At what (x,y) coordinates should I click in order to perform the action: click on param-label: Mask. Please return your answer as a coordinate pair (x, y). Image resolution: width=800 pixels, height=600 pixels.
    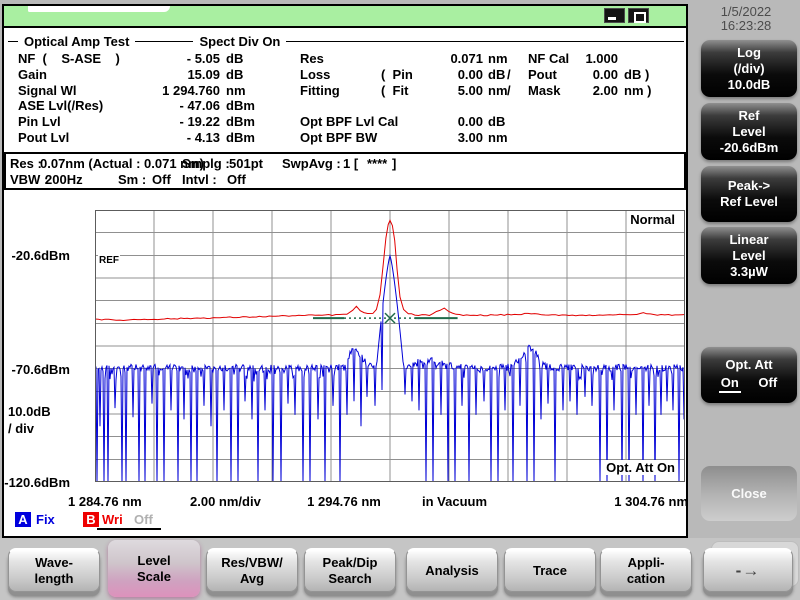
    Looking at the image, I should click on (544, 90).